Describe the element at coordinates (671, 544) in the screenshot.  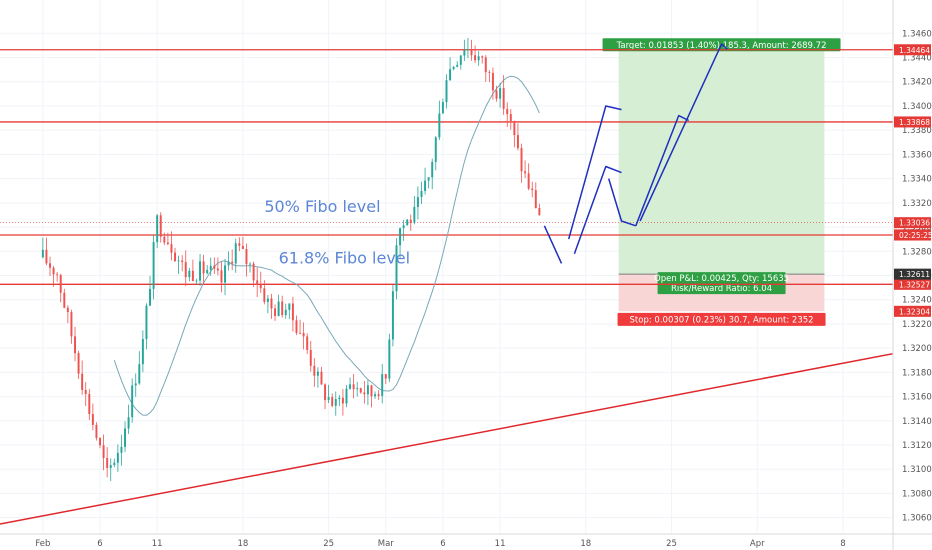
I see `time-tick-label: 25` at that location.